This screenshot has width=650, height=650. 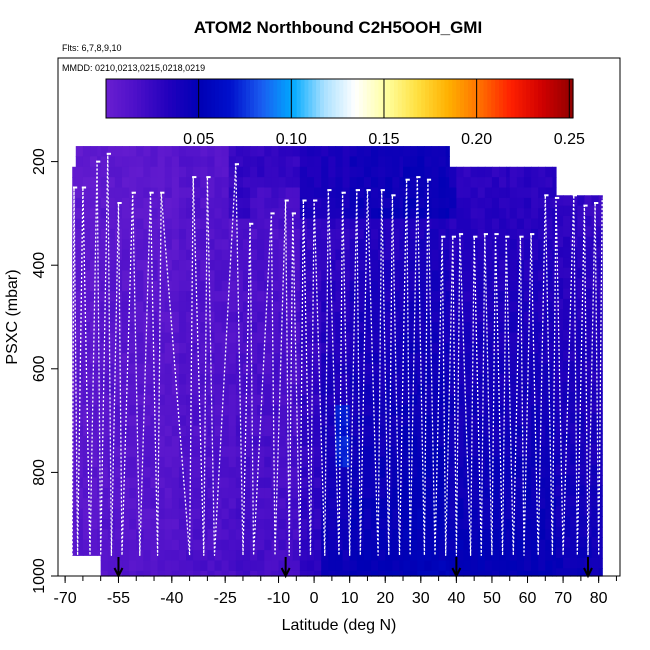 I want to click on colorbar-tick-label: 0.20, so click(x=476, y=139).